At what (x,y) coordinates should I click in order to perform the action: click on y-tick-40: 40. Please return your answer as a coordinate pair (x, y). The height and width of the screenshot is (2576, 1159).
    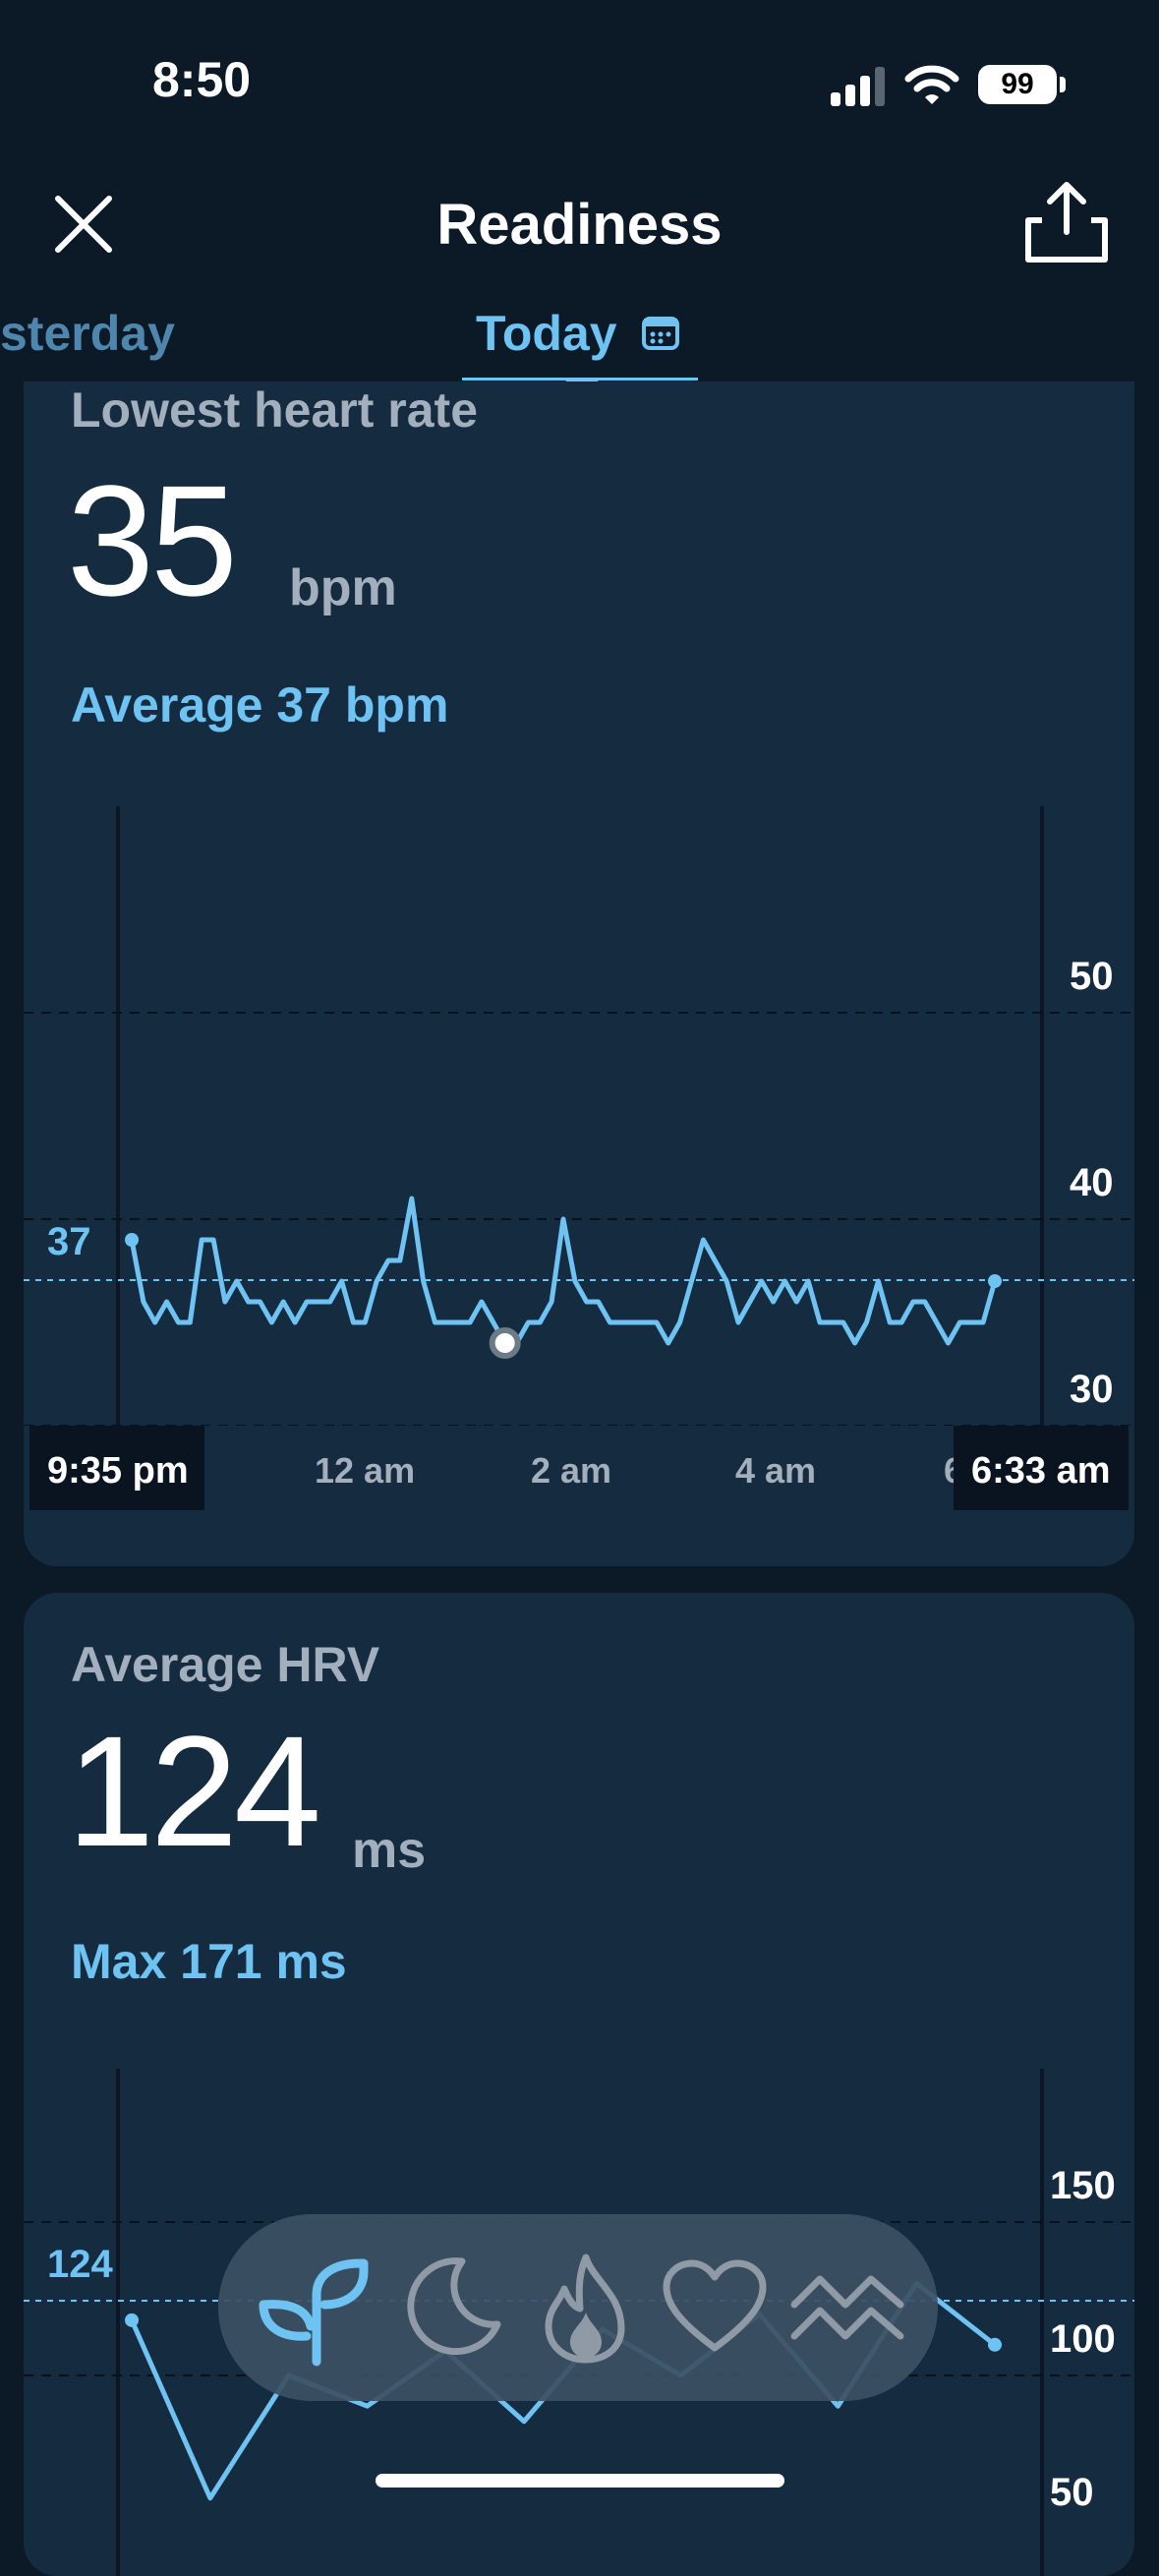
    Looking at the image, I should click on (1092, 1182).